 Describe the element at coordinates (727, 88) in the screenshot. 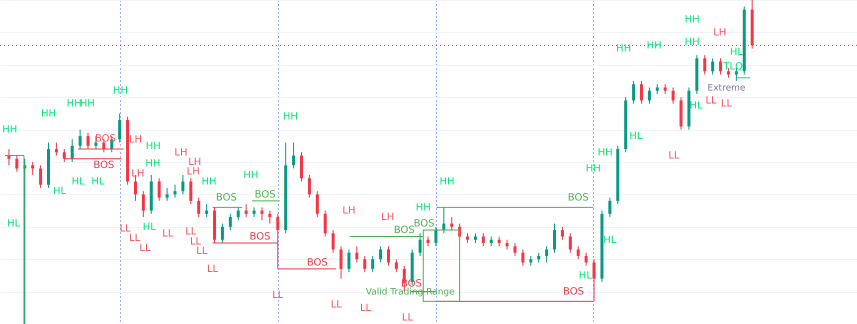

I see `annotation: Extreme` at that location.